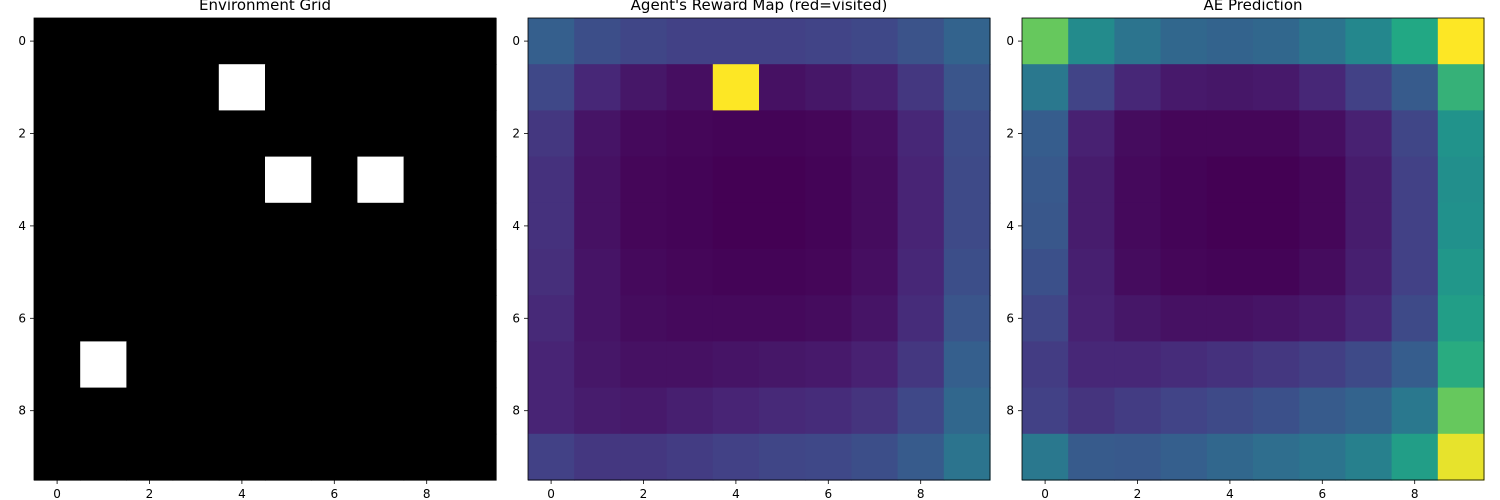 This screenshot has width=1500, height=500. What do you see at coordinates (265, 7) in the screenshot?
I see `panel-title-environment-grid: Environment Grid` at bounding box center [265, 7].